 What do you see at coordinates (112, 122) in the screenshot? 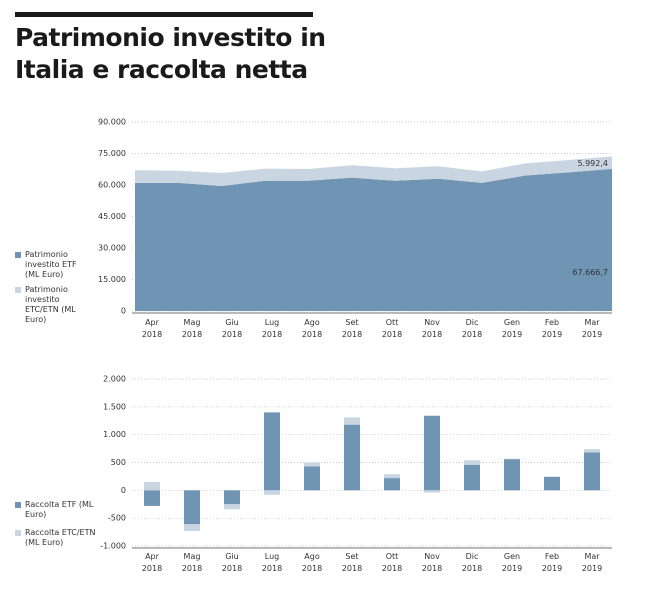
I see `y-tick-label: 90.000` at bounding box center [112, 122].